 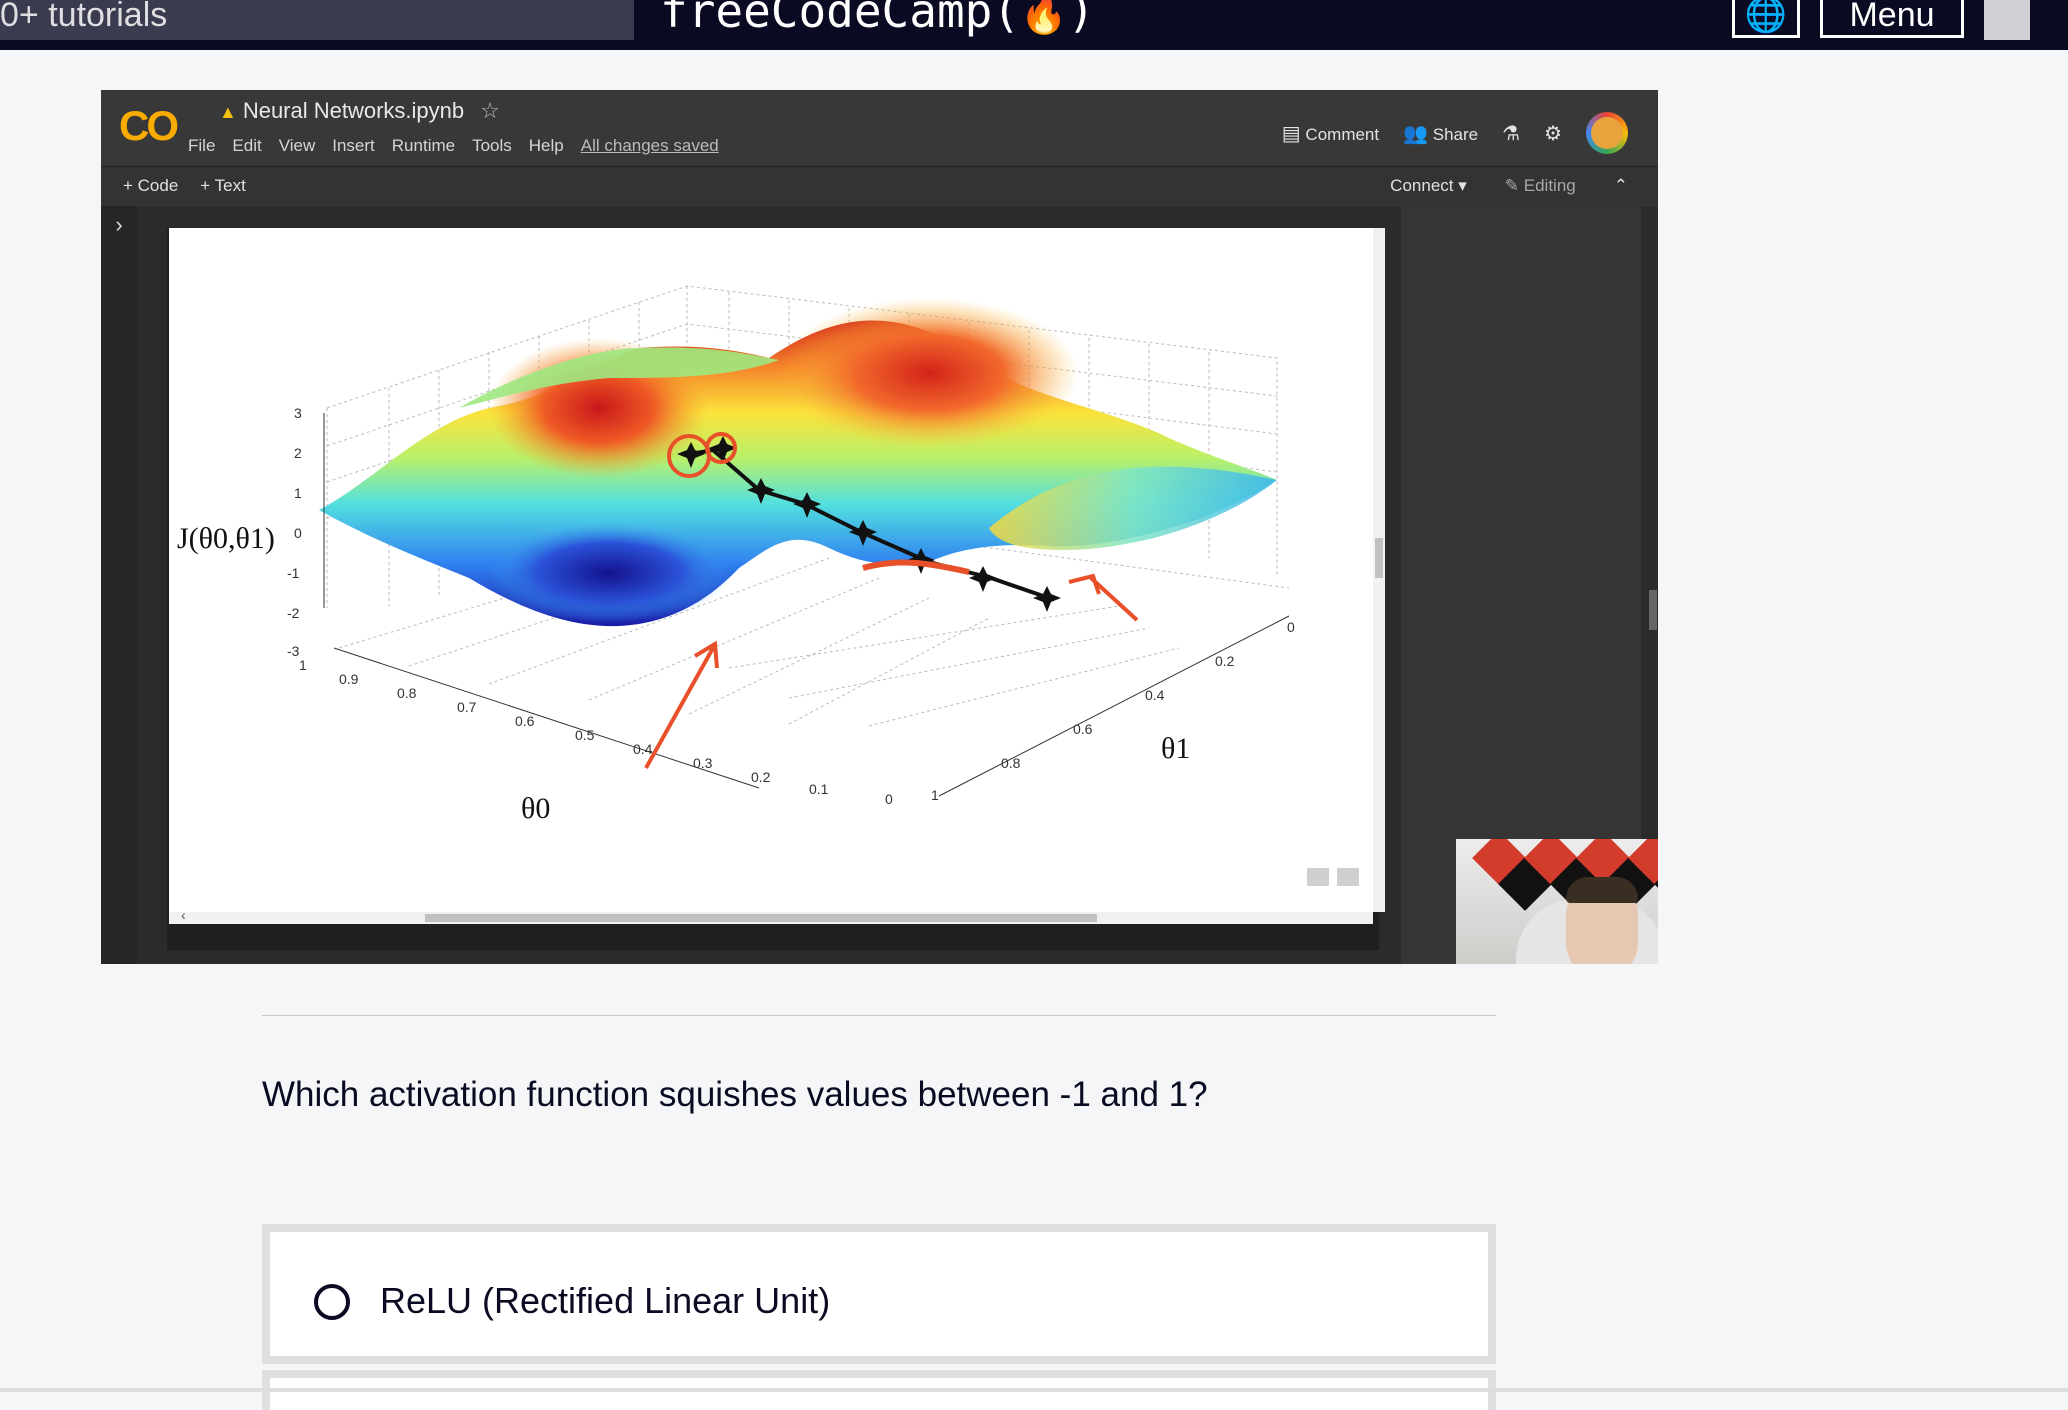 I want to click on person-hair, so click(x=1602, y=890).